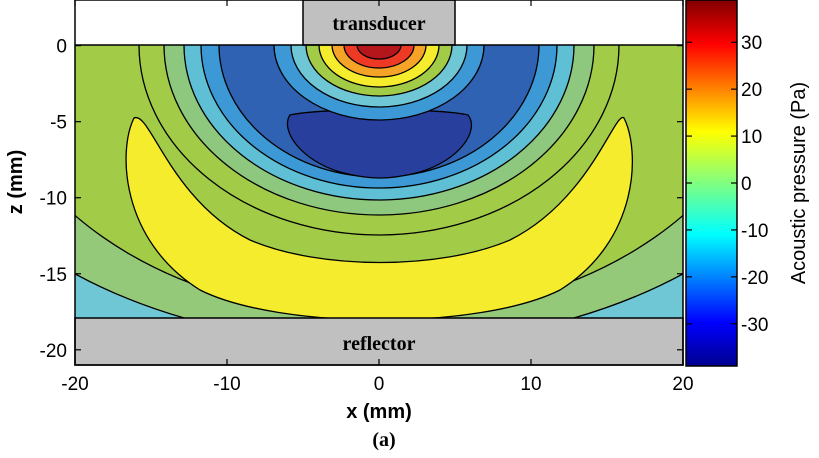 The image size is (819, 458). Describe the element at coordinates (379, 412) in the screenshot. I see `x-axis-label: x (mm)` at that location.